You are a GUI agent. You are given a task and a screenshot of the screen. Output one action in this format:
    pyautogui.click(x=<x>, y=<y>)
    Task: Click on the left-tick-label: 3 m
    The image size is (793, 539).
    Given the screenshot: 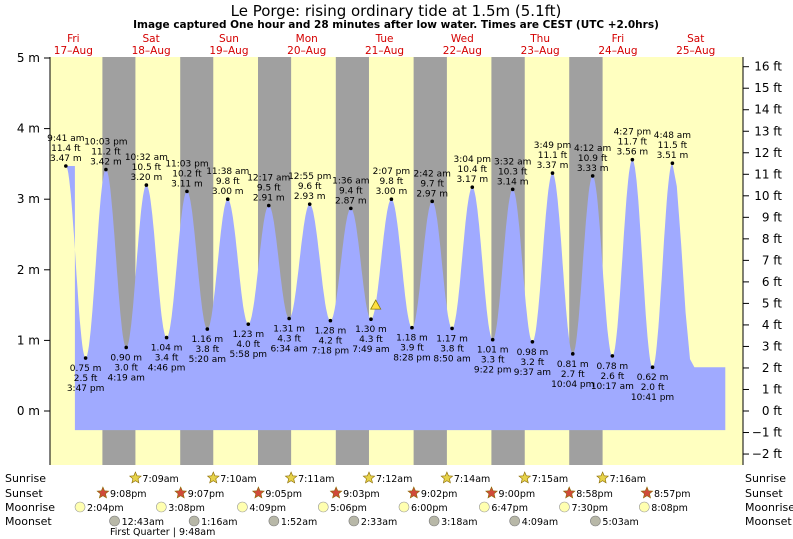 What is the action you would take?
    pyautogui.click(x=28, y=199)
    